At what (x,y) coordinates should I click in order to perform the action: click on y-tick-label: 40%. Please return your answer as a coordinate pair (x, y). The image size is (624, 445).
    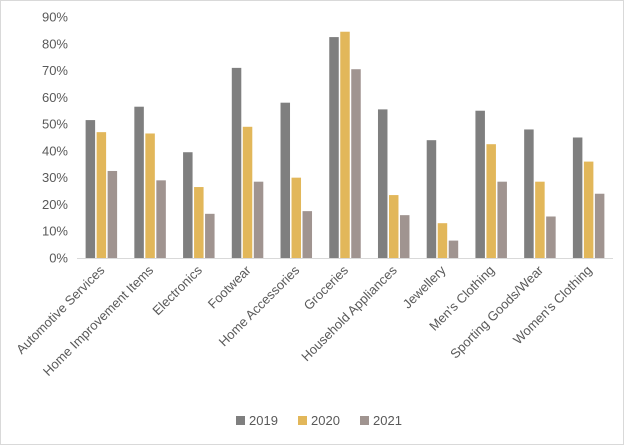
    Looking at the image, I should click on (55, 150).